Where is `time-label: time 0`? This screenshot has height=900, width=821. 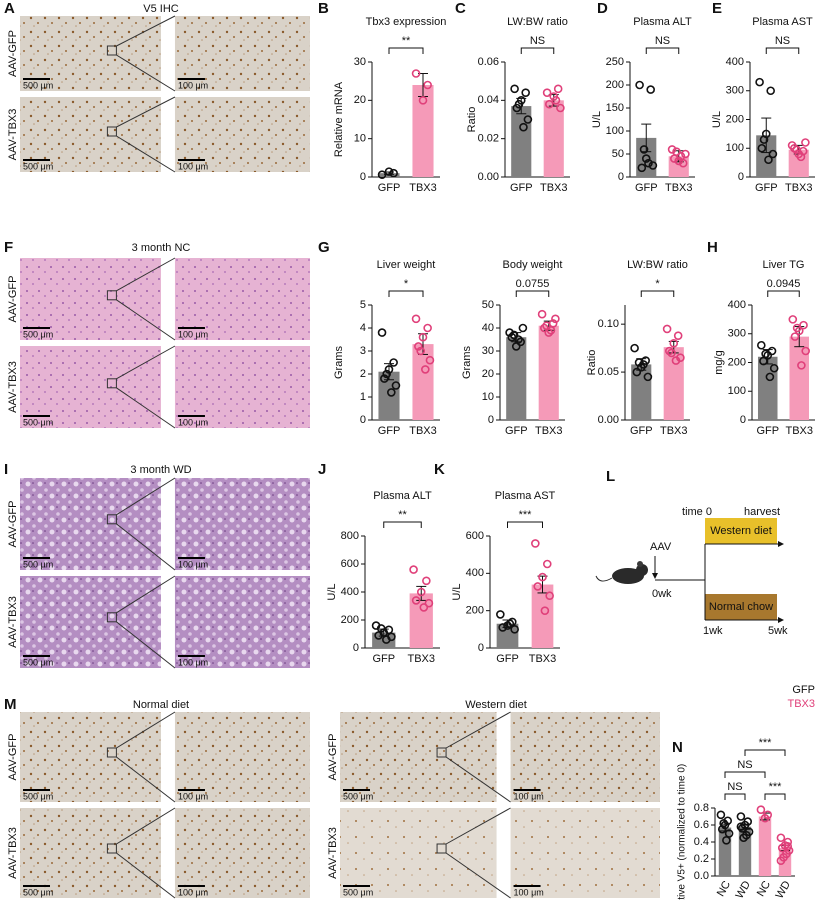 time-label: time 0 is located at coordinates (697, 512).